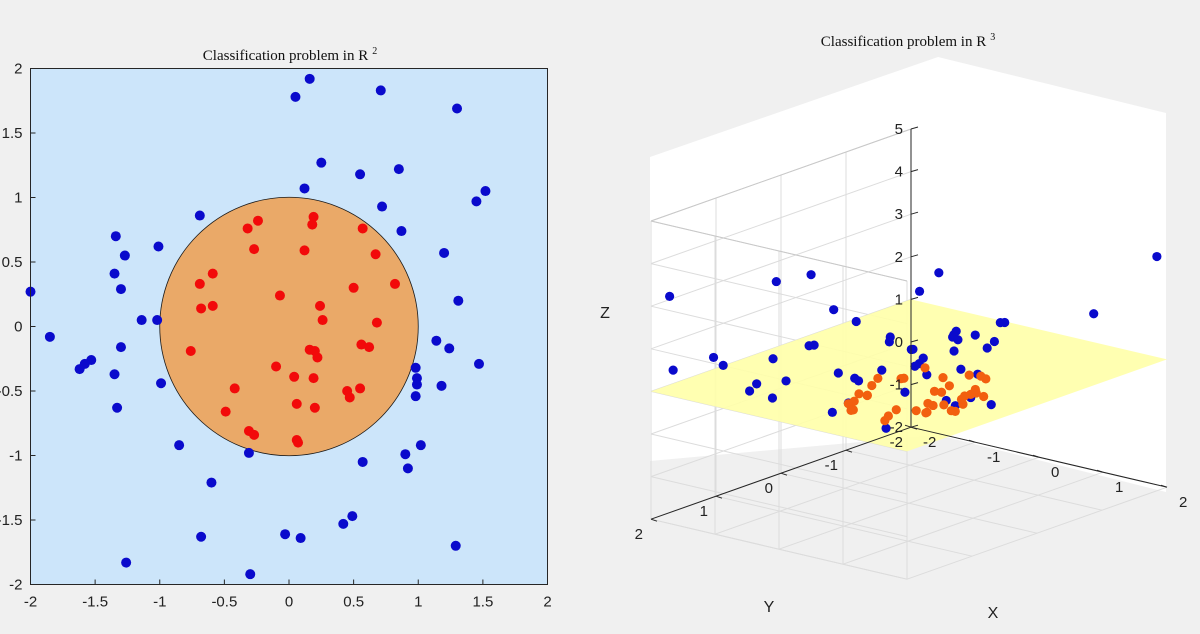 This screenshot has width=1200, height=634. What do you see at coordinates (18, 69) in the screenshot?
I see `y-tick-label-2d: 2` at bounding box center [18, 69].